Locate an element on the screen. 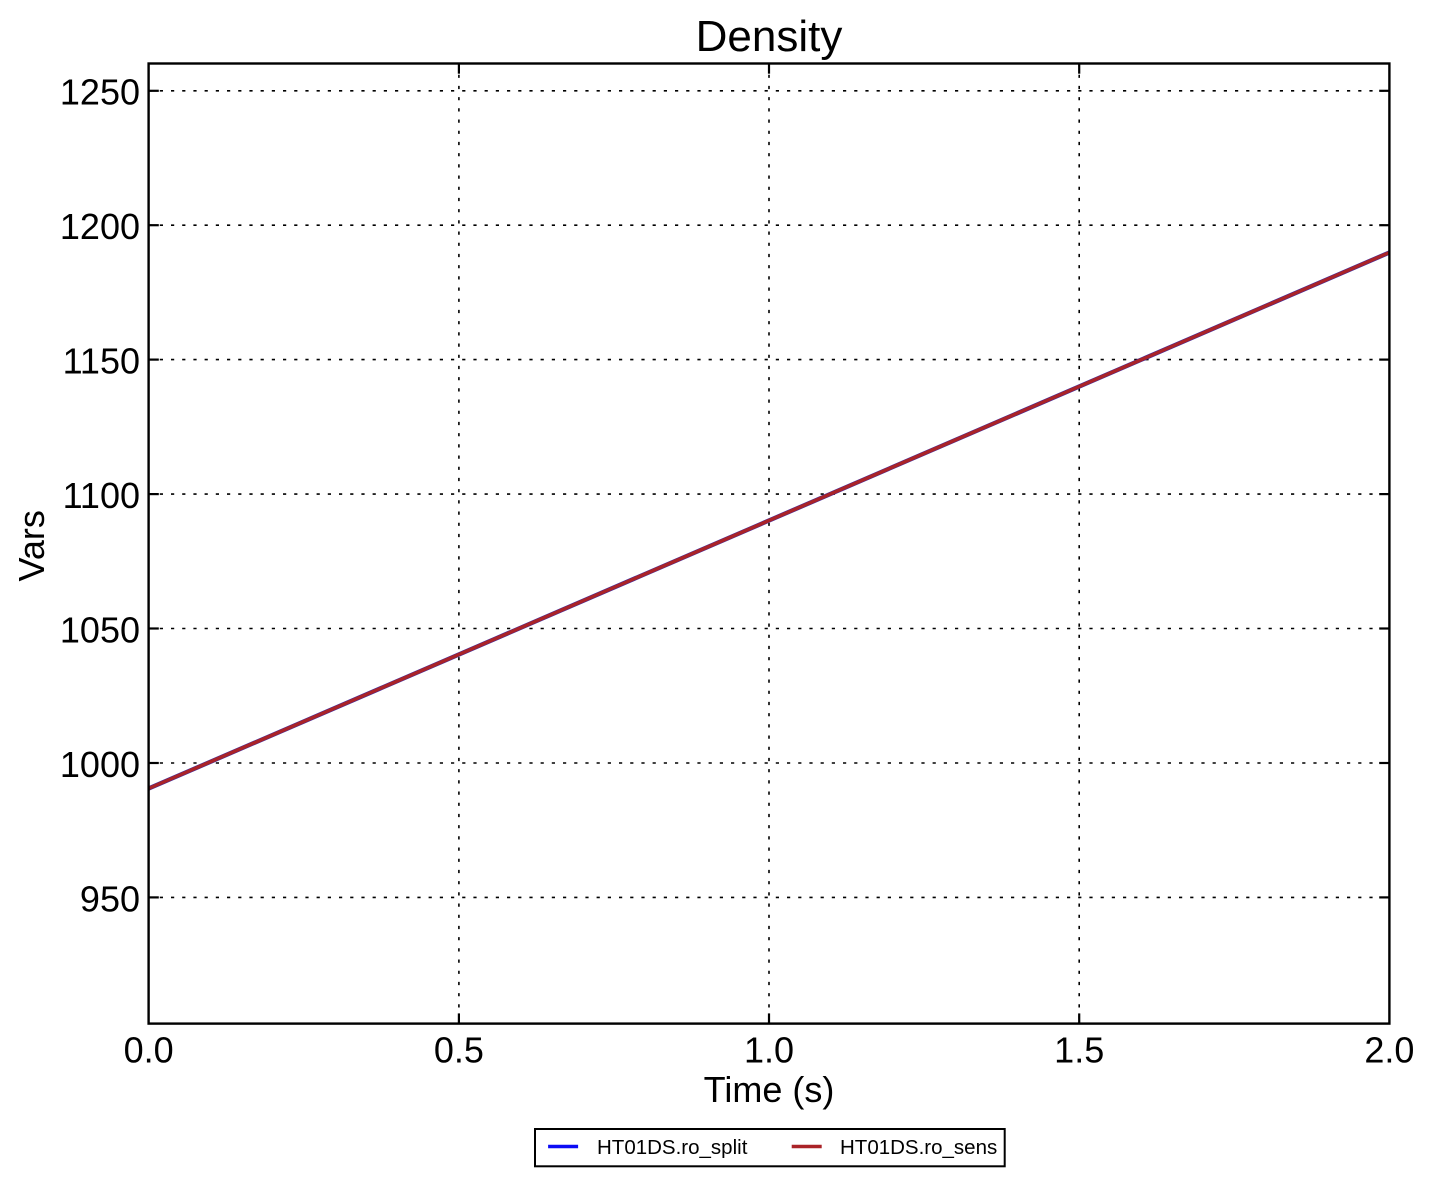 Image resolution: width=1433 pixels, height=1185 pixels. svg-text: 1200 is located at coordinates (100, 226).